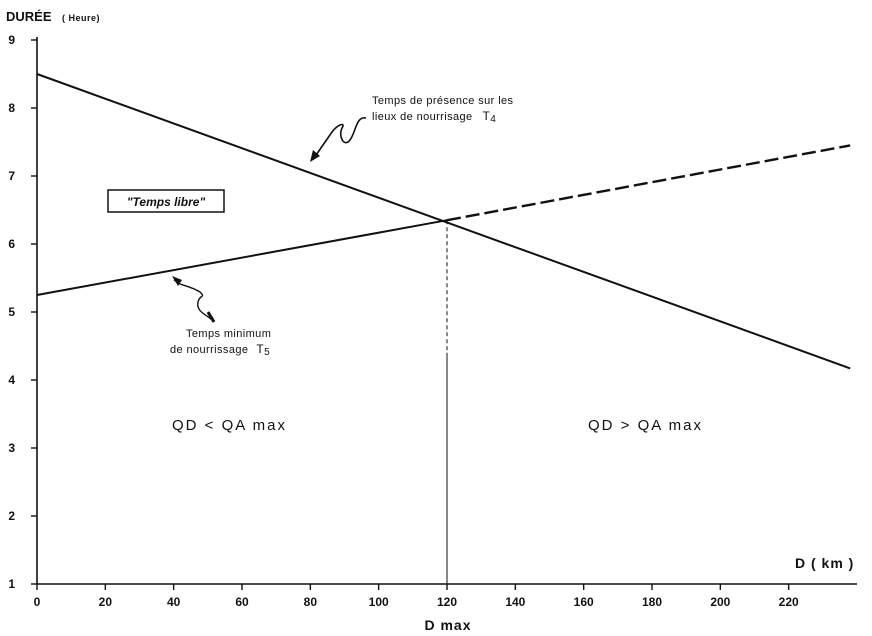  I want to click on y-tick-label: 6, so click(11, 244).